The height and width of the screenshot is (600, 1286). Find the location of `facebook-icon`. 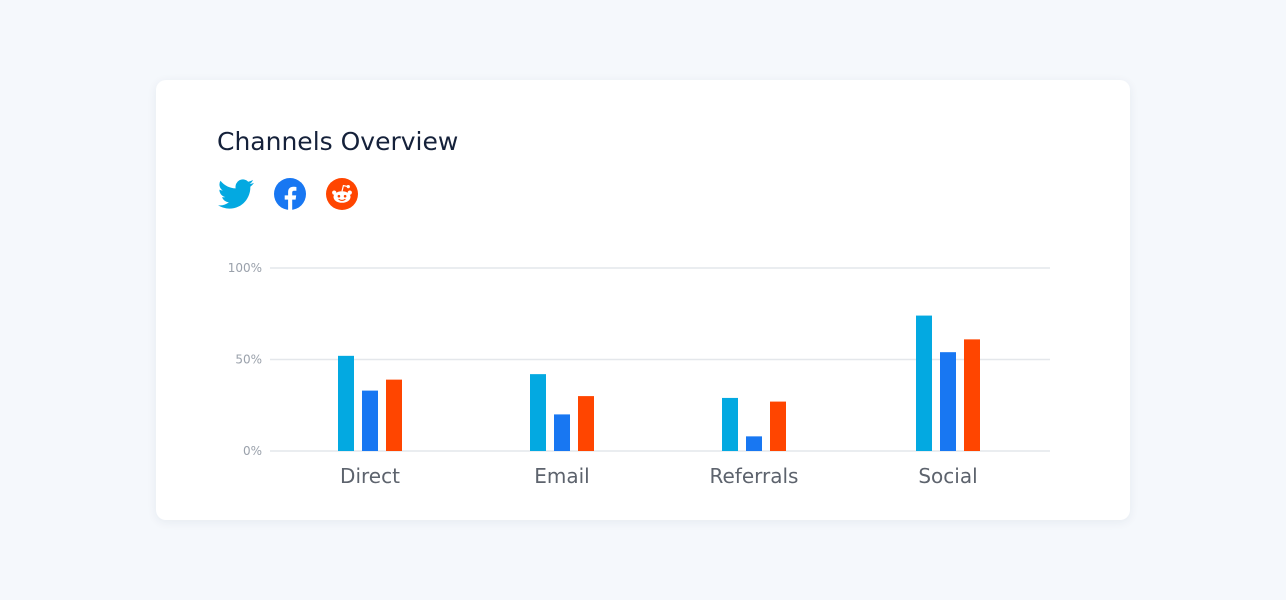

facebook-icon is located at coordinates (291, 194).